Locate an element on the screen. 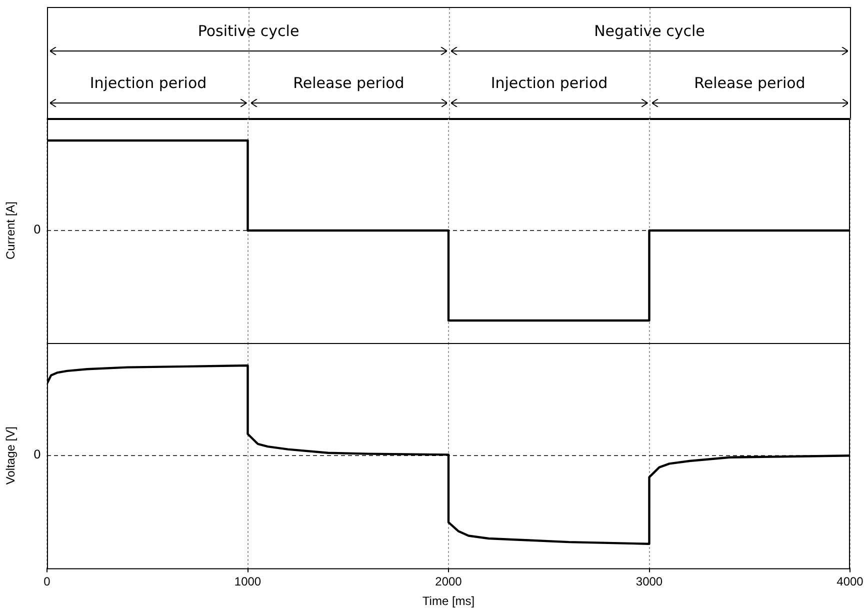 This screenshot has width=867, height=615. x-axis-title: Time [ms] is located at coordinates (448, 601).